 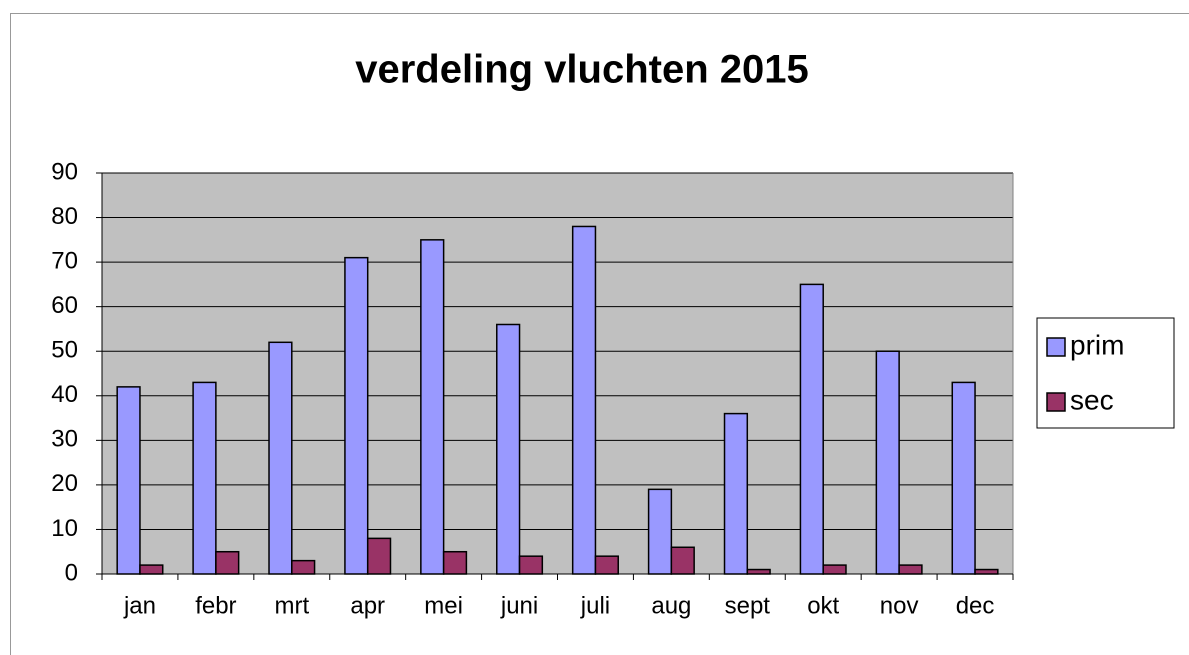 What do you see at coordinates (443, 605) in the screenshot?
I see `x-tick-label: mei` at bounding box center [443, 605].